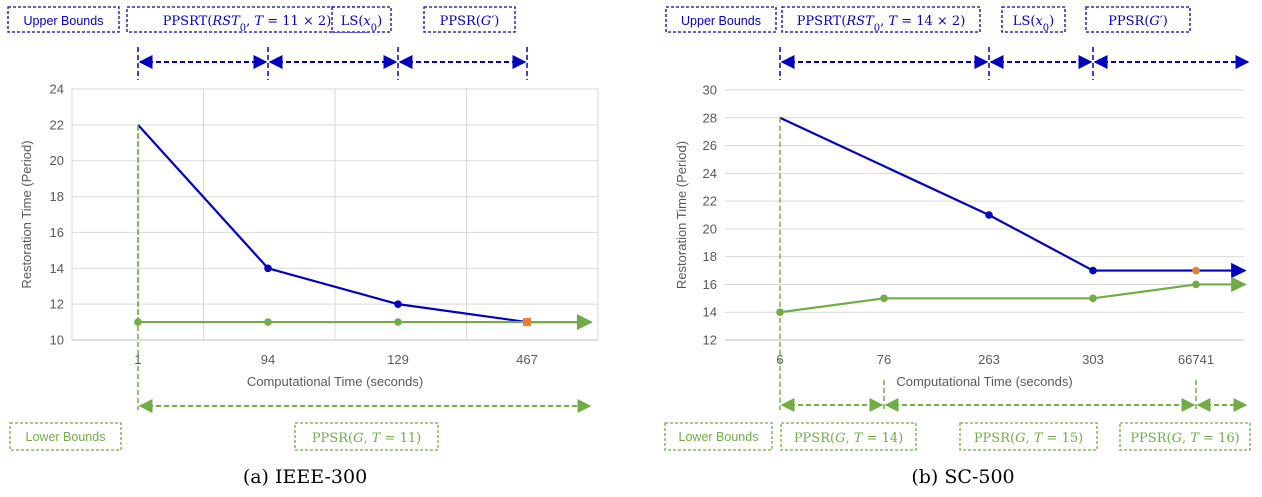 Image resolution: width=1262 pixels, height=497 pixels. Describe the element at coordinates (884, 359) in the screenshot. I see `x-tick-label: 76` at that location.